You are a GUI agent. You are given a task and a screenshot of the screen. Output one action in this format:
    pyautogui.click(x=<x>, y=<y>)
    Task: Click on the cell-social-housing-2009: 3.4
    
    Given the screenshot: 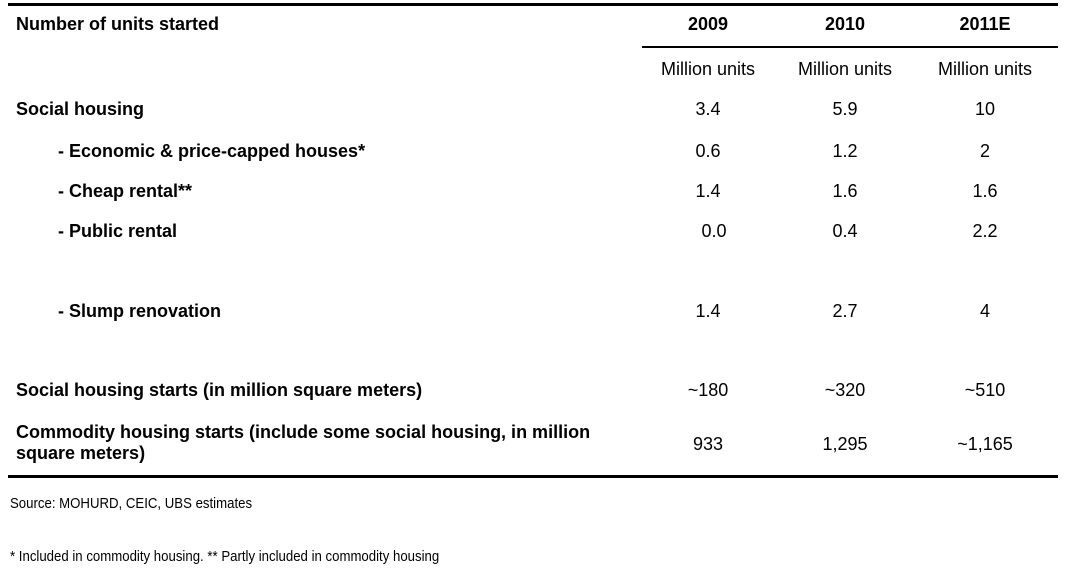 What is the action you would take?
    pyautogui.click(x=708, y=109)
    